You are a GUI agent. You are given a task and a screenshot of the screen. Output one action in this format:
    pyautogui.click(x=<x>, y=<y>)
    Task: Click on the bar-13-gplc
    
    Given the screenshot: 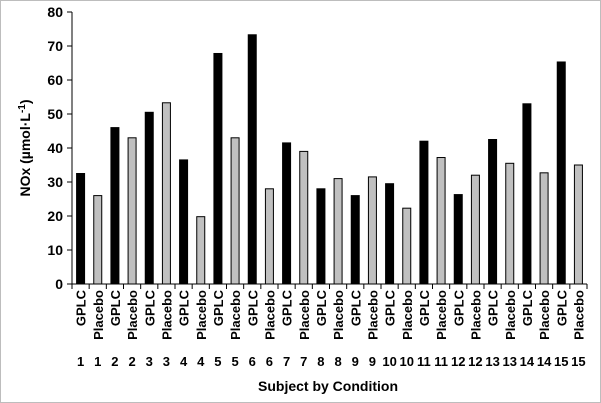 What is the action you would take?
    pyautogui.click(x=493, y=212)
    